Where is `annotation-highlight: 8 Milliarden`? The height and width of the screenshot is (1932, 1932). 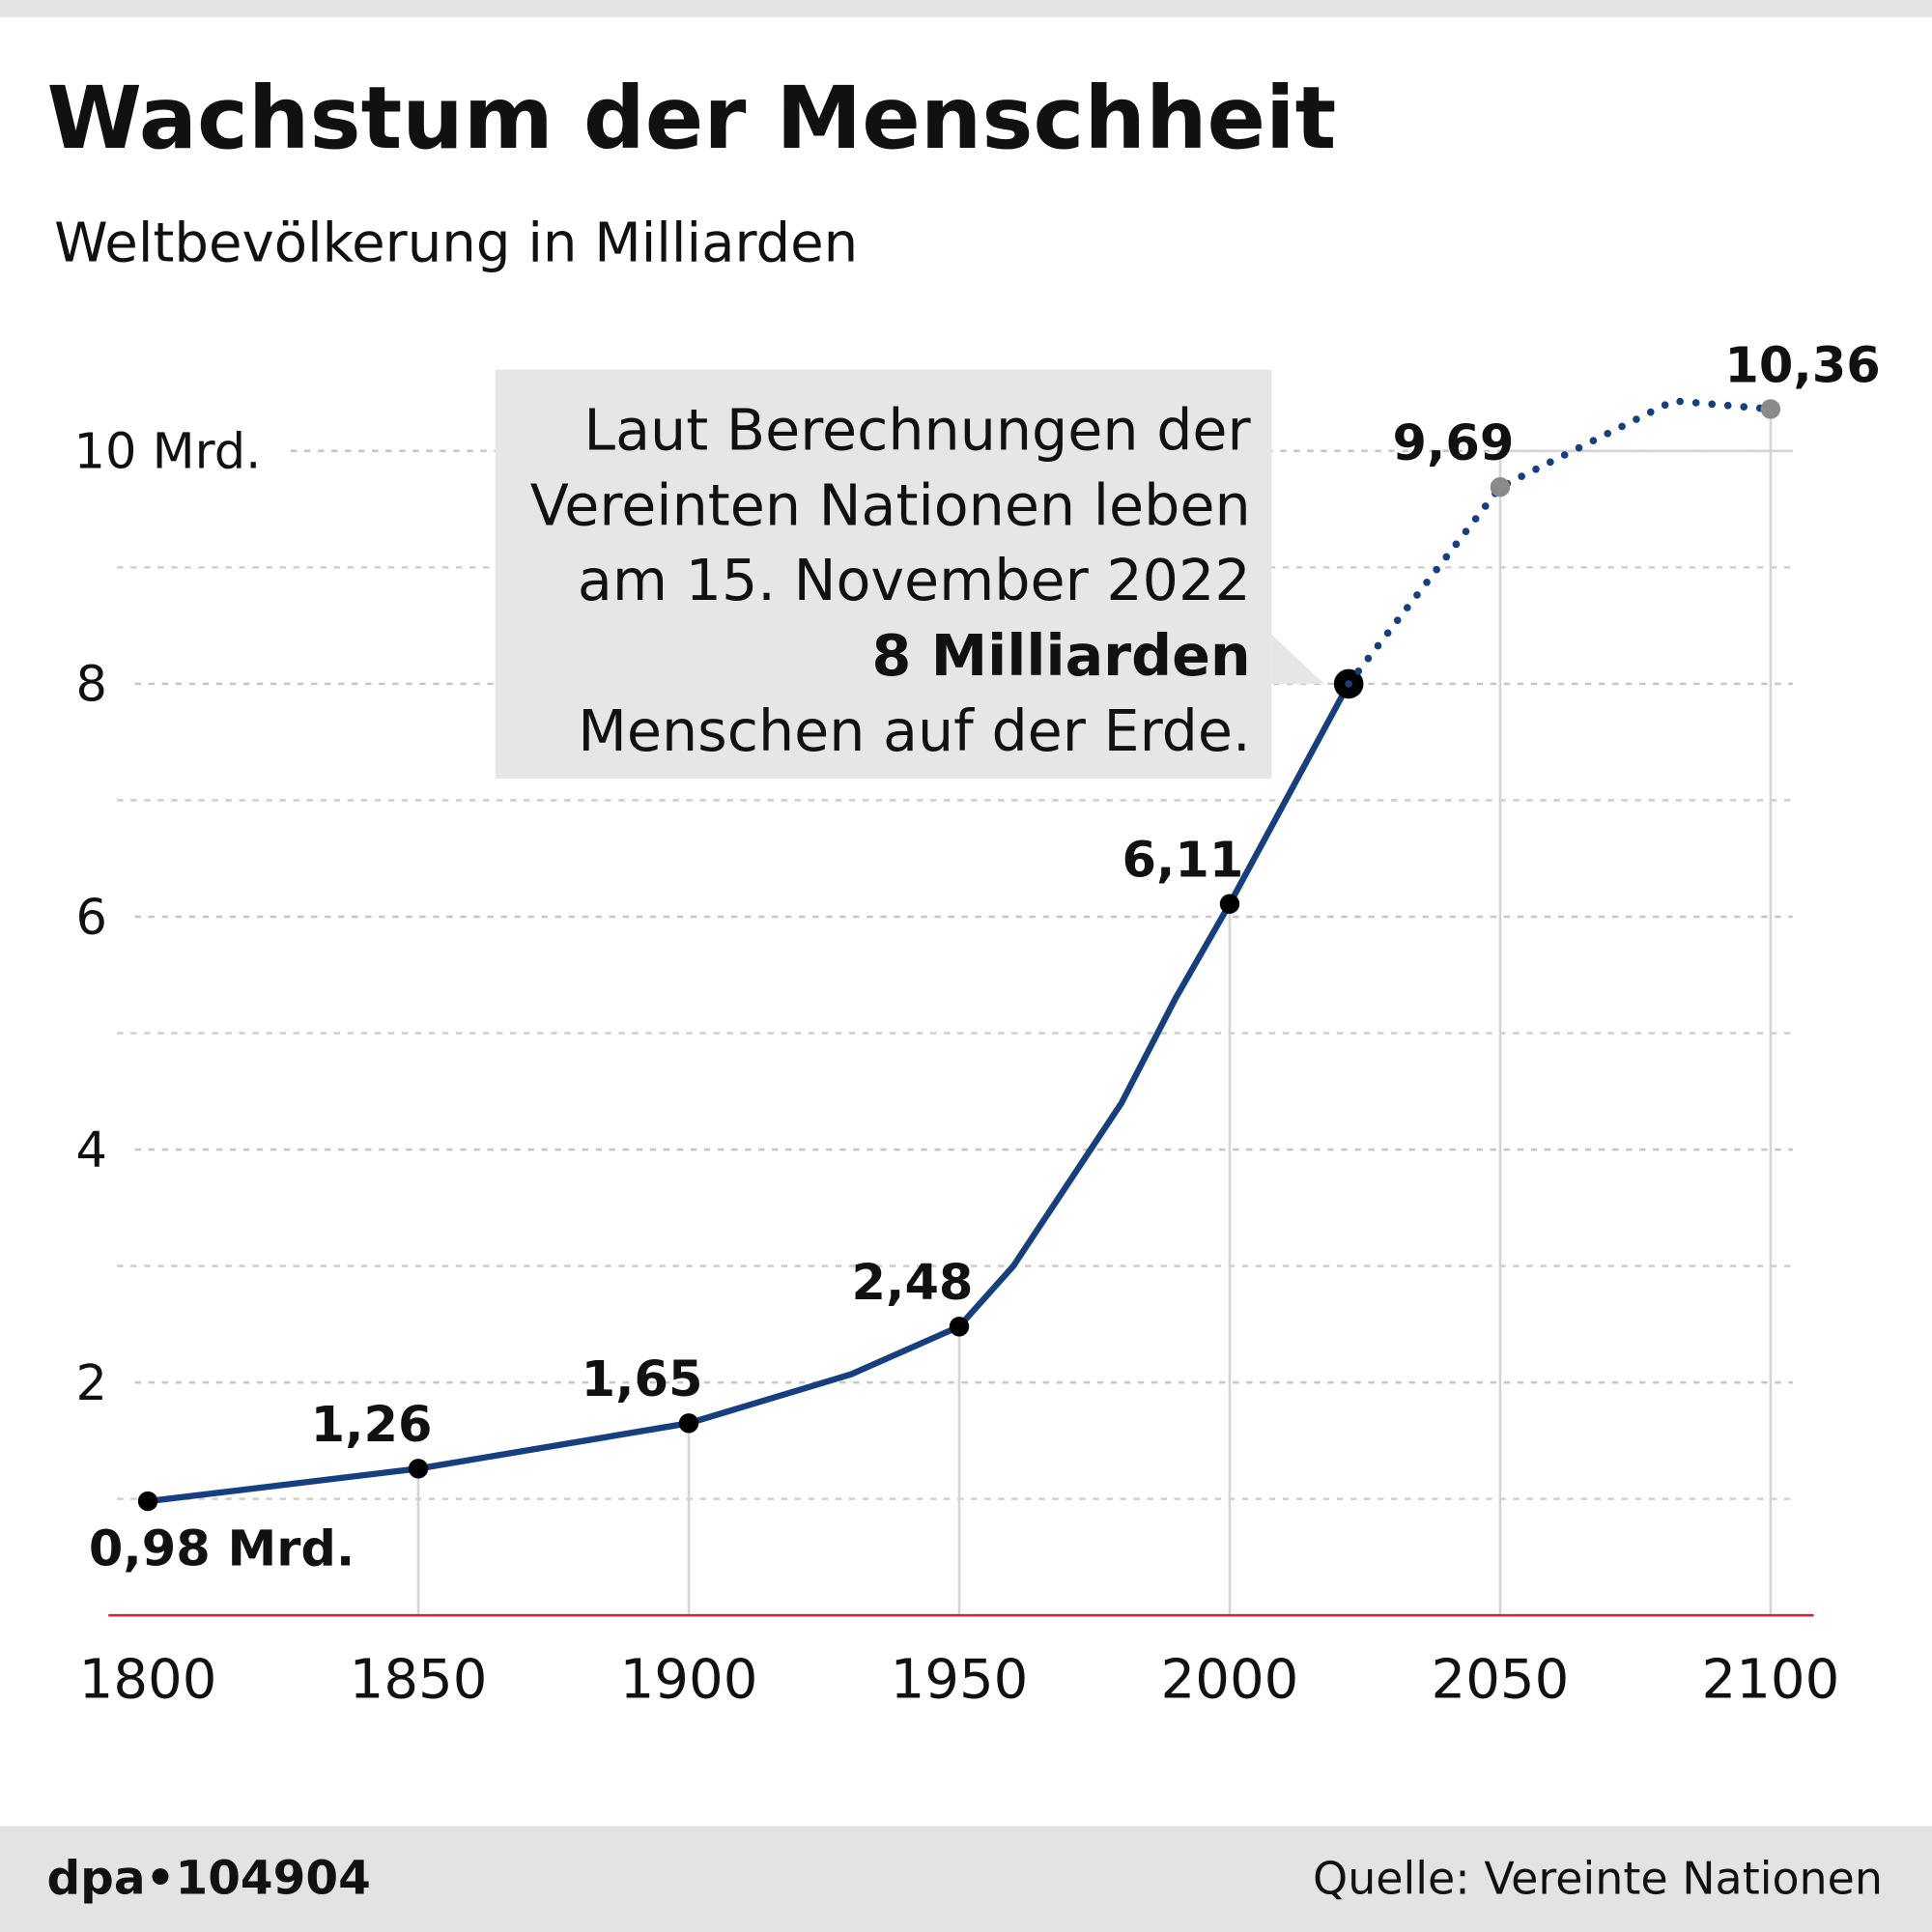 annotation-highlight: 8 Milliarden is located at coordinates (1061, 656).